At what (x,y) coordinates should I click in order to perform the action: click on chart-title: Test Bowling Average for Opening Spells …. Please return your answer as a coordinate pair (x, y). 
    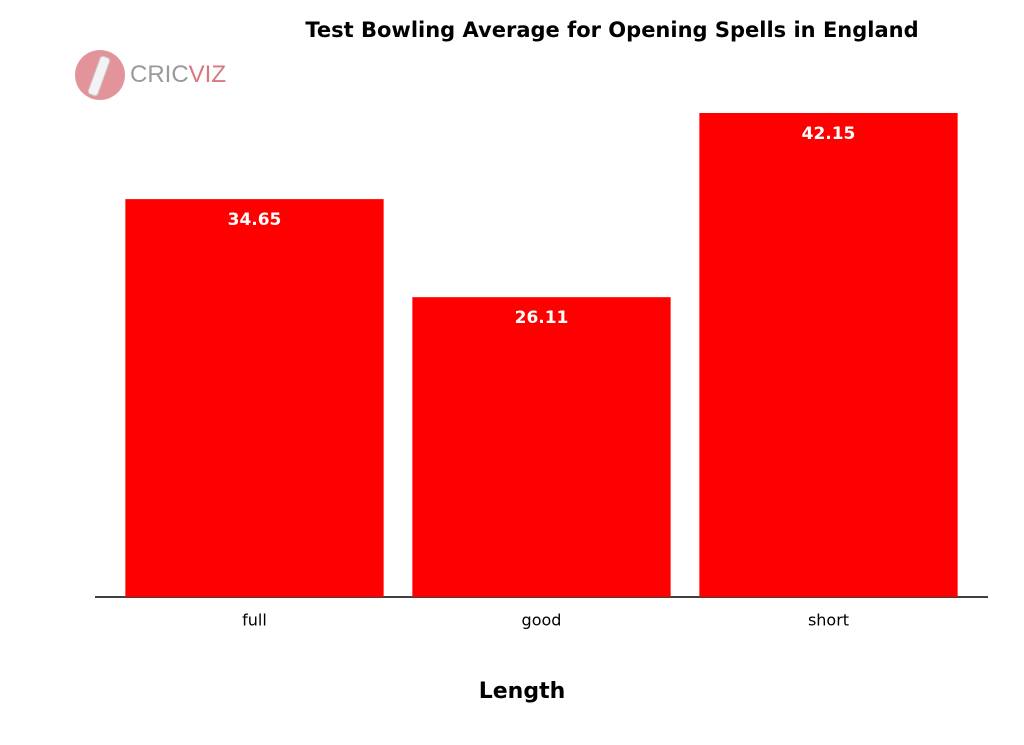
    Looking at the image, I should click on (611, 30).